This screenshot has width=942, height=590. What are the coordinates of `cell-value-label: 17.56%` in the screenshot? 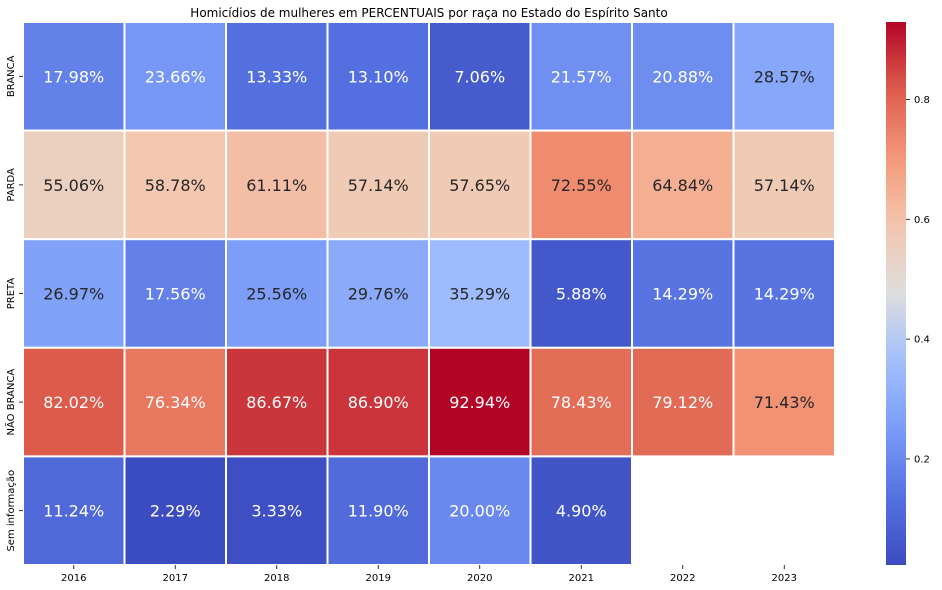 It's located at (175, 294).